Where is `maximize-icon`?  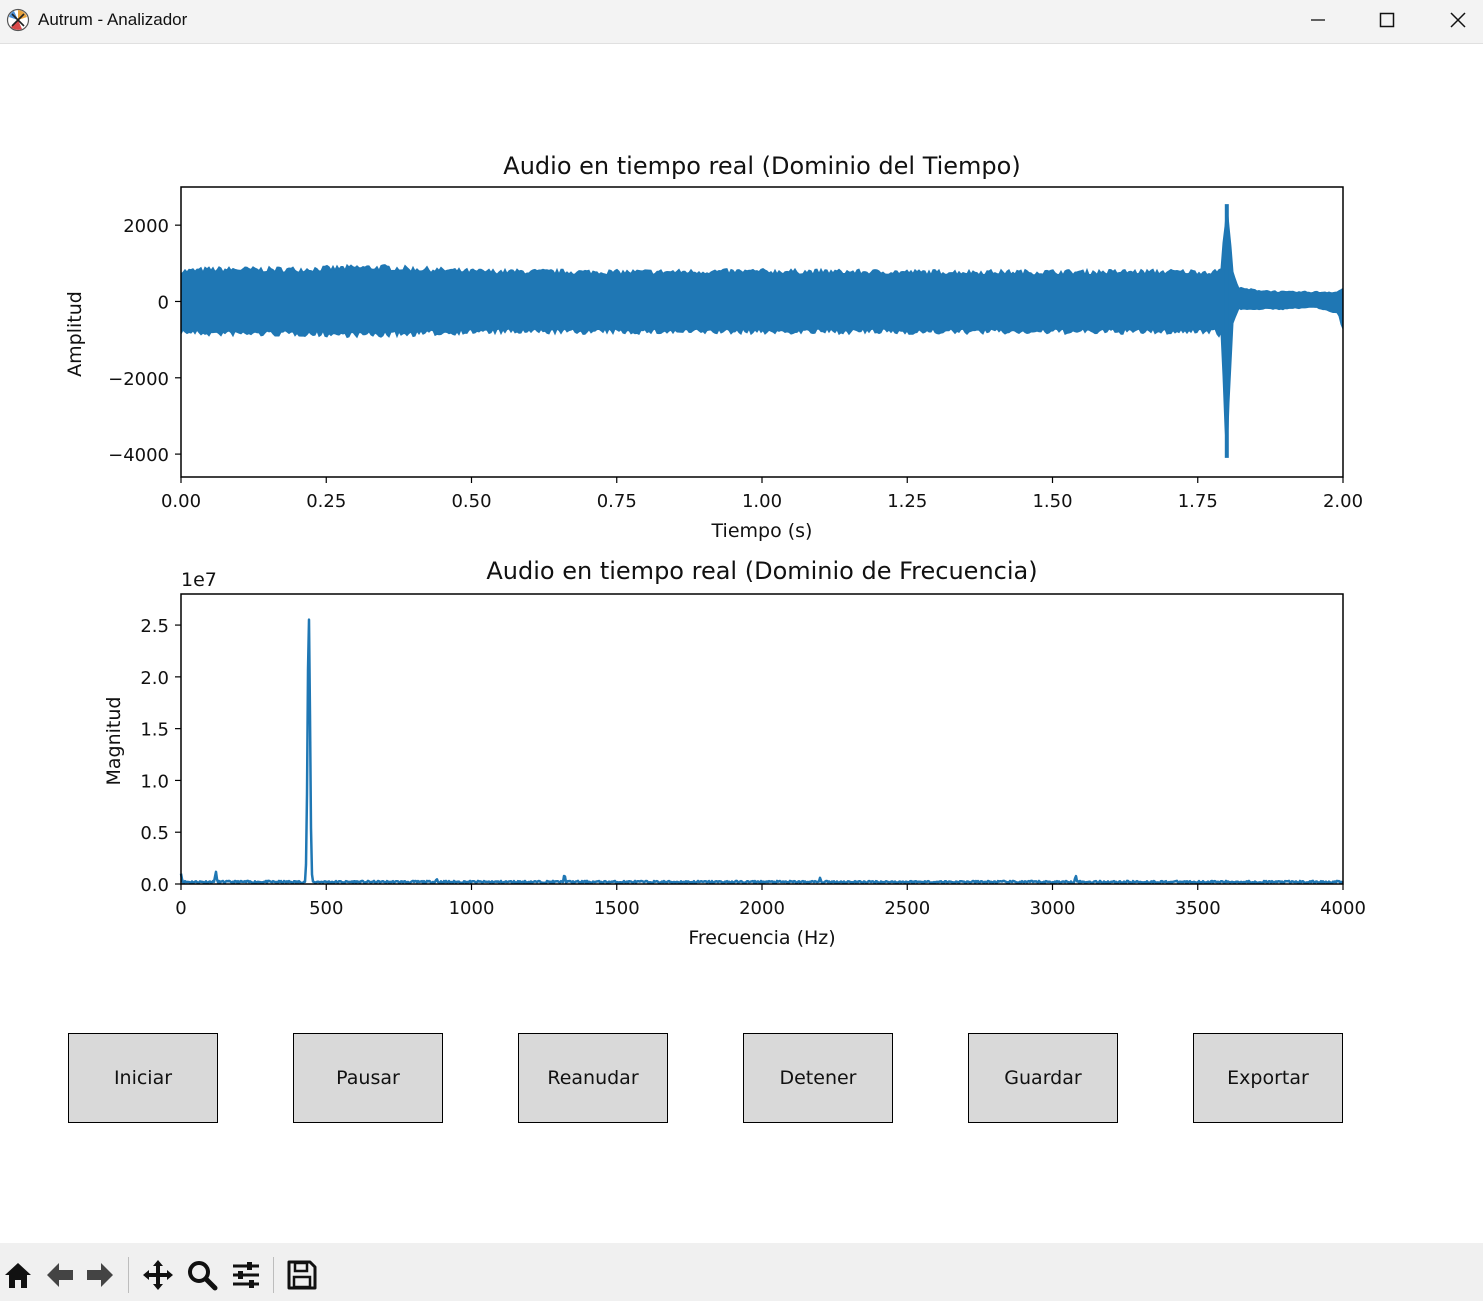
maximize-icon is located at coordinates (1387, 20).